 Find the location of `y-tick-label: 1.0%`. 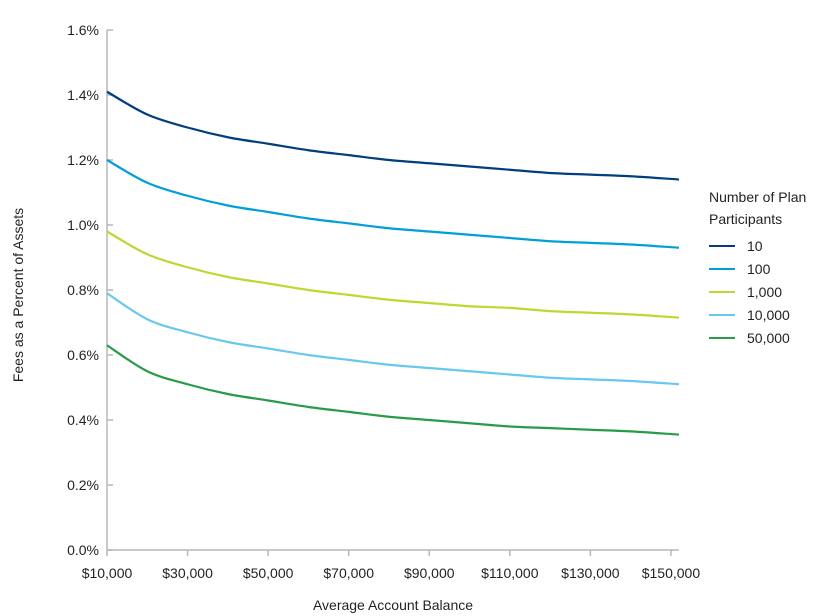

y-tick-label: 1.0% is located at coordinates (83, 225).